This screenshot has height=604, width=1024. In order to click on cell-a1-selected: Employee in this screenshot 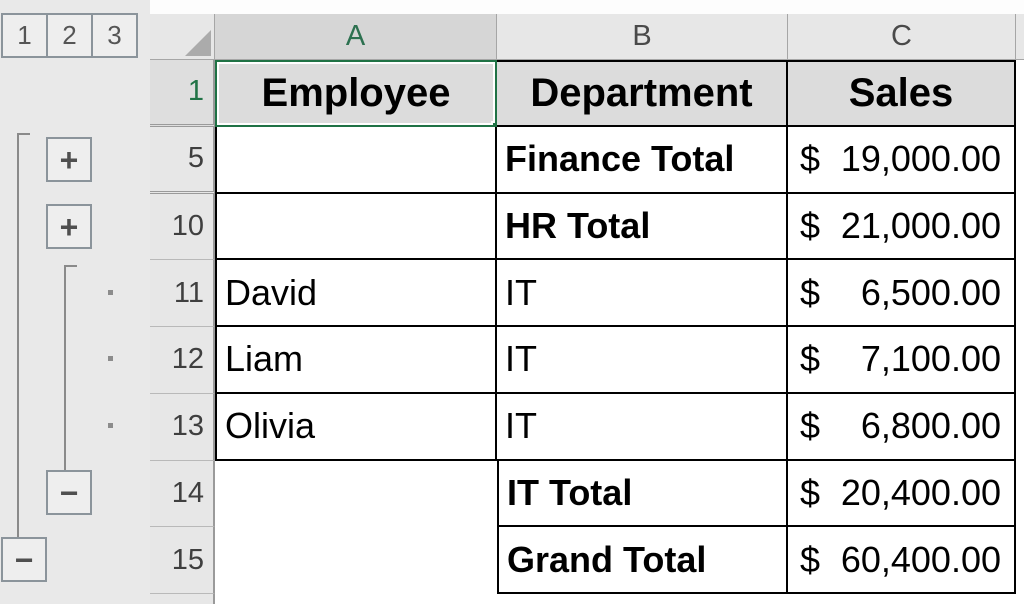, I will do `click(356, 93)`.